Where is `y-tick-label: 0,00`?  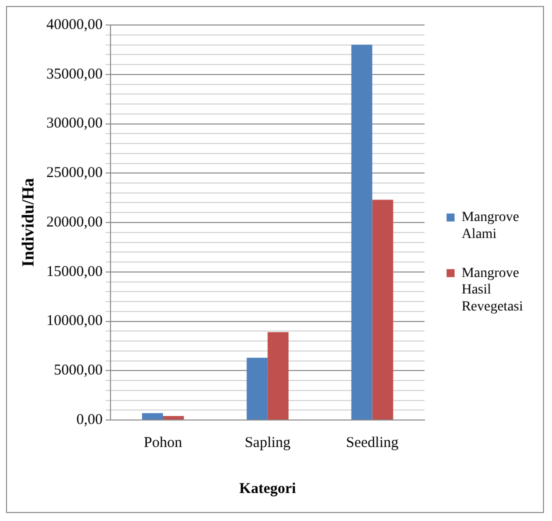 y-tick-label: 0,00 is located at coordinates (89, 420).